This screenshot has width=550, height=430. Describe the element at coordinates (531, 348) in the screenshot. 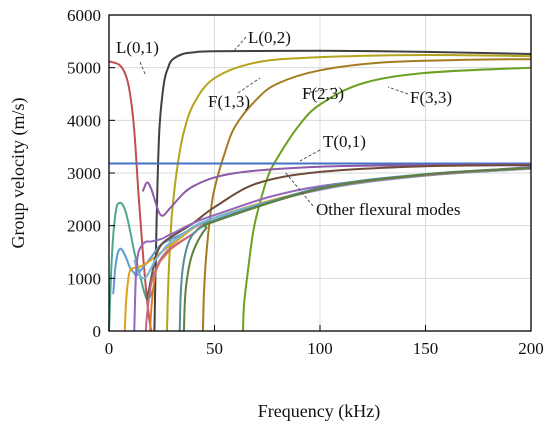

I see `x-tick-label: 200` at that location.